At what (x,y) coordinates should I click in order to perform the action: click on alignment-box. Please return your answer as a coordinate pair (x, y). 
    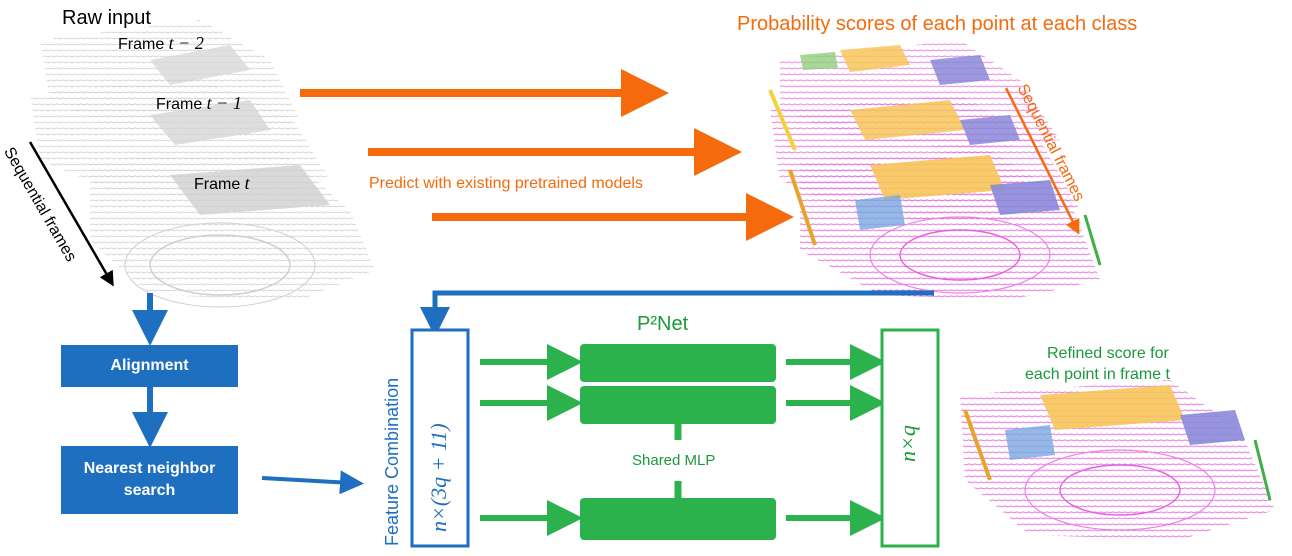
    Looking at the image, I should click on (149, 366).